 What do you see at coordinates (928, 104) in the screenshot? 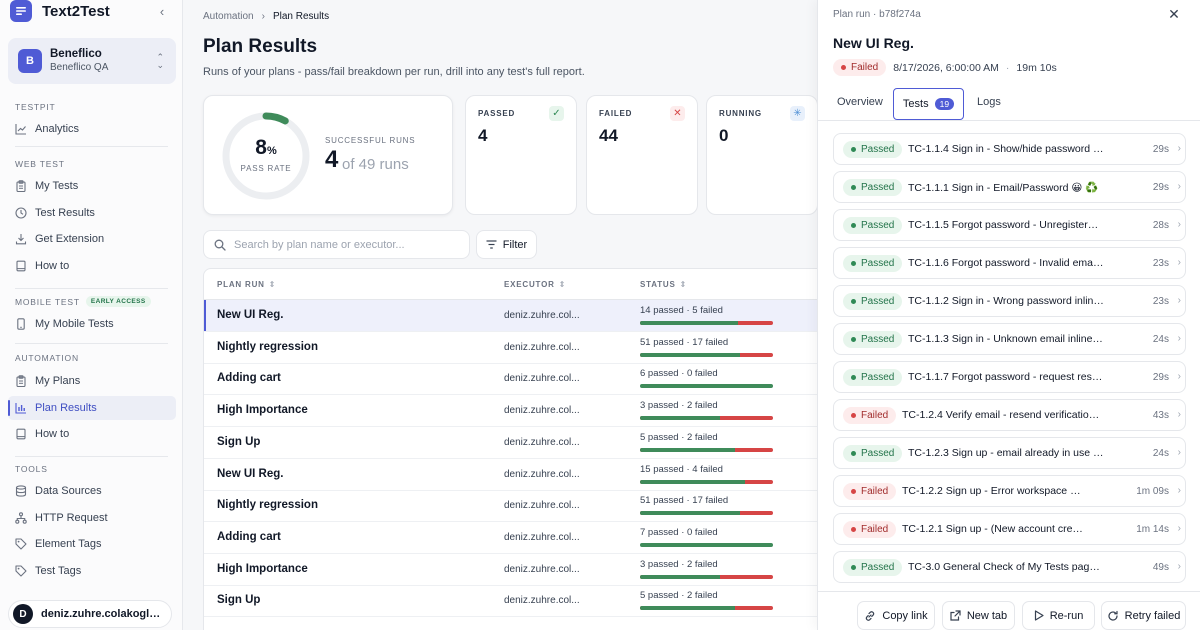
I see `tab-tests: Tests 19` at bounding box center [928, 104].